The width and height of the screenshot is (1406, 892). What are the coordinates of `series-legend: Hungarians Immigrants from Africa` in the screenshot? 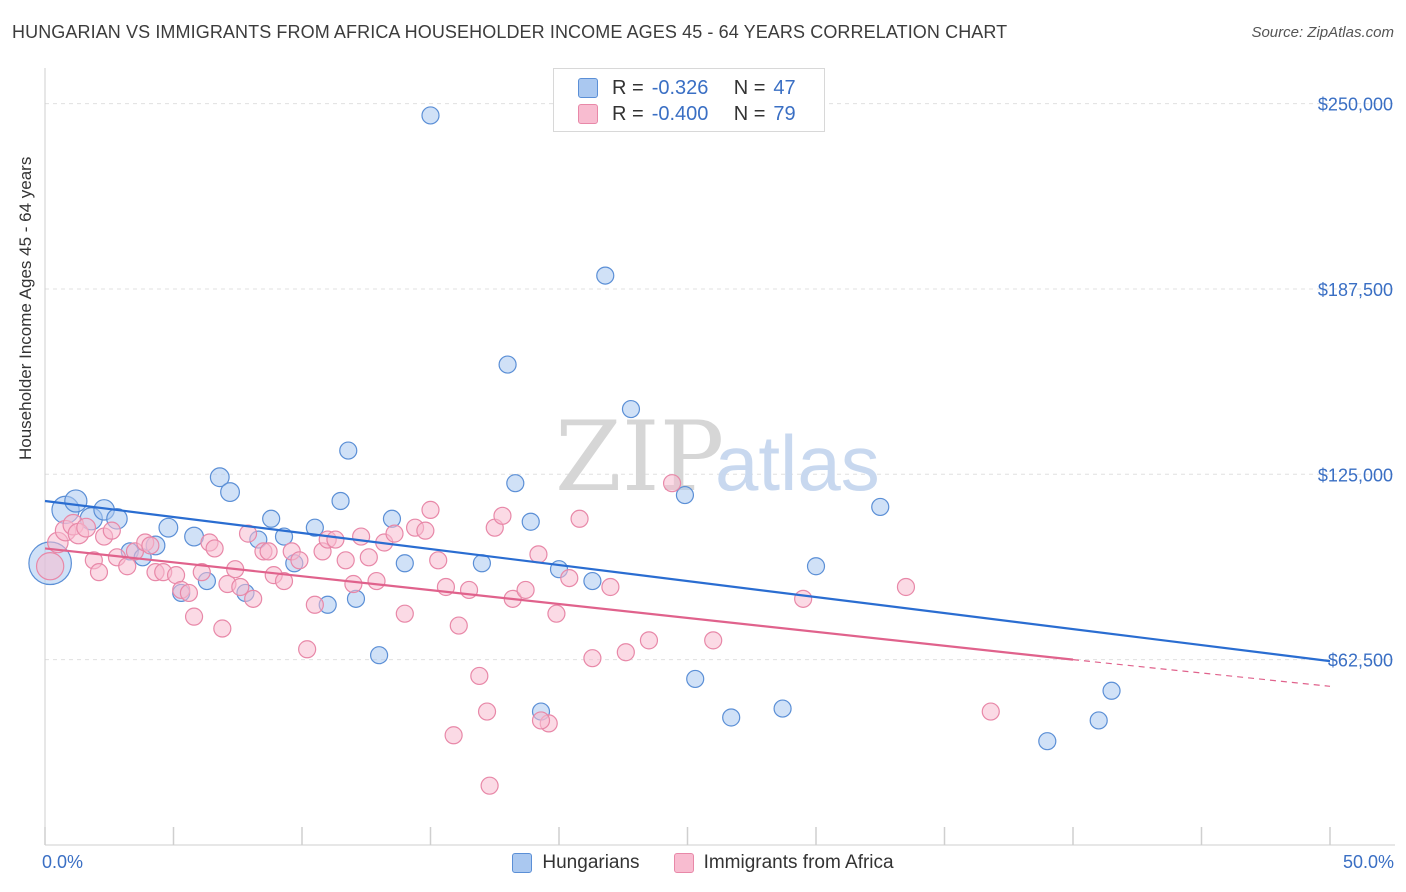 It's located at (703, 863).